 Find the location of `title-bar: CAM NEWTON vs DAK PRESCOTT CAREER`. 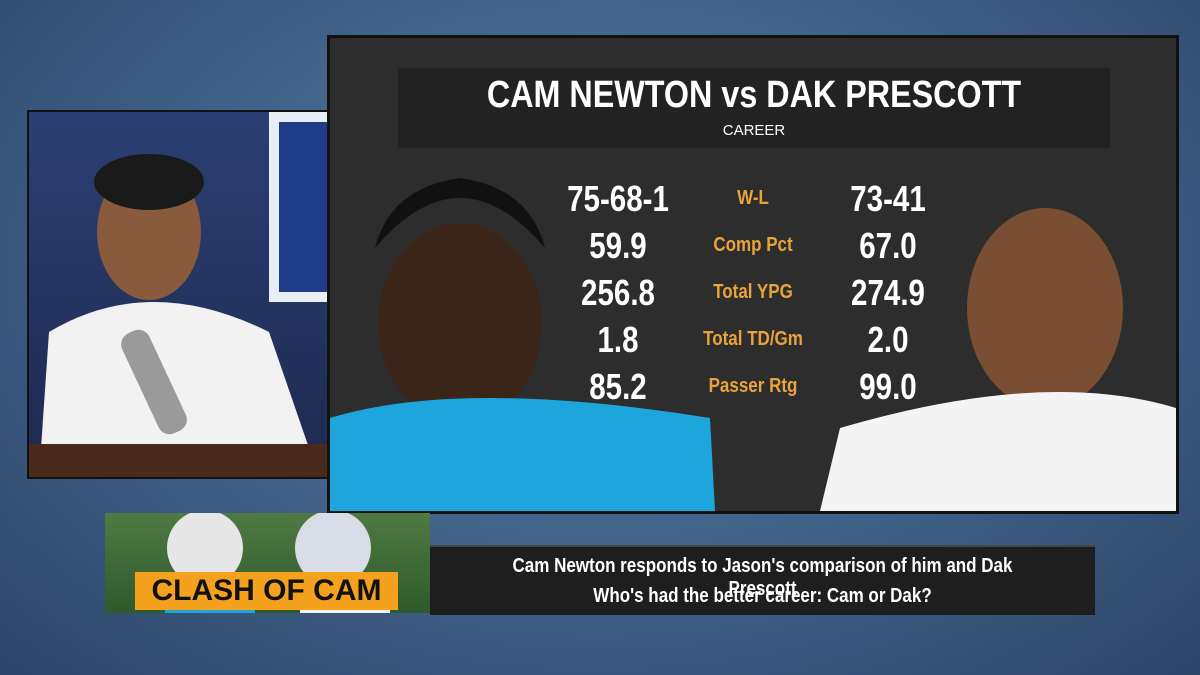

title-bar: CAM NEWTON vs DAK PRESCOTT CAREER is located at coordinates (754, 108).